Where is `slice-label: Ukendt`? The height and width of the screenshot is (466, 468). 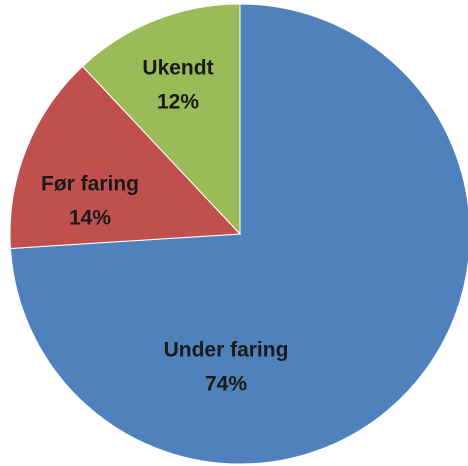 slice-label: Ukendt is located at coordinates (177, 68).